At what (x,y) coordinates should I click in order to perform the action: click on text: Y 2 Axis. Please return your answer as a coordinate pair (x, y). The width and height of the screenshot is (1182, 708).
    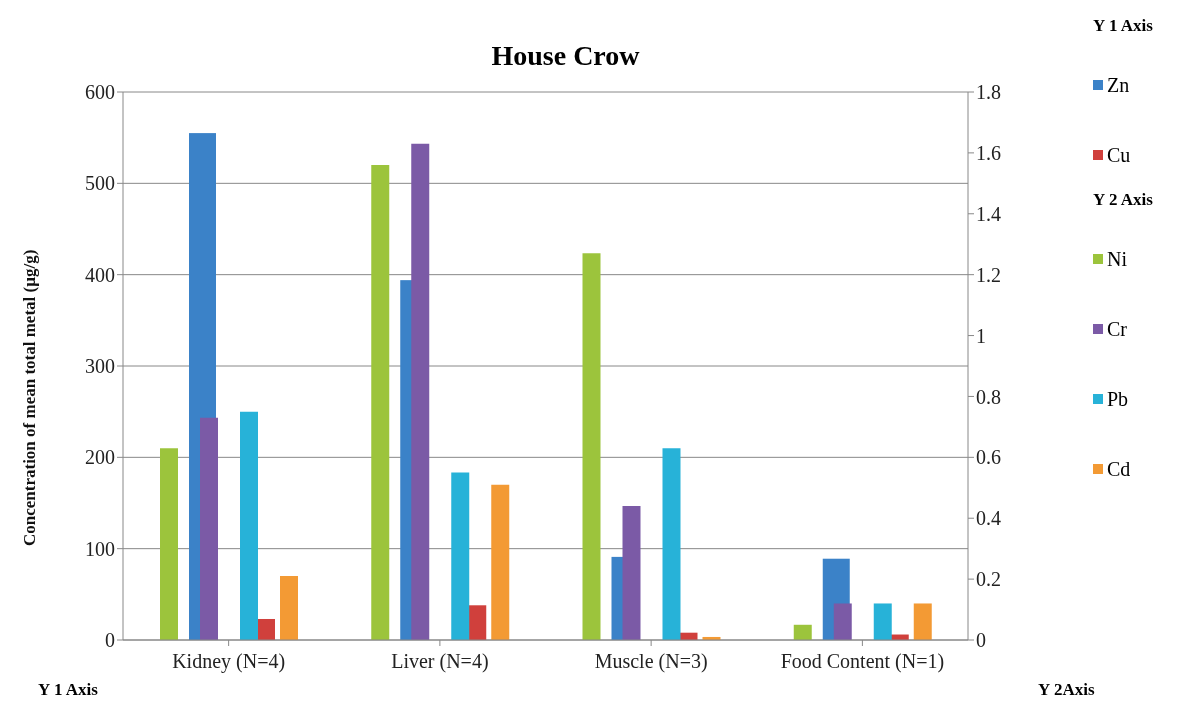
    Looking at the image, I should click on (1123, 200).